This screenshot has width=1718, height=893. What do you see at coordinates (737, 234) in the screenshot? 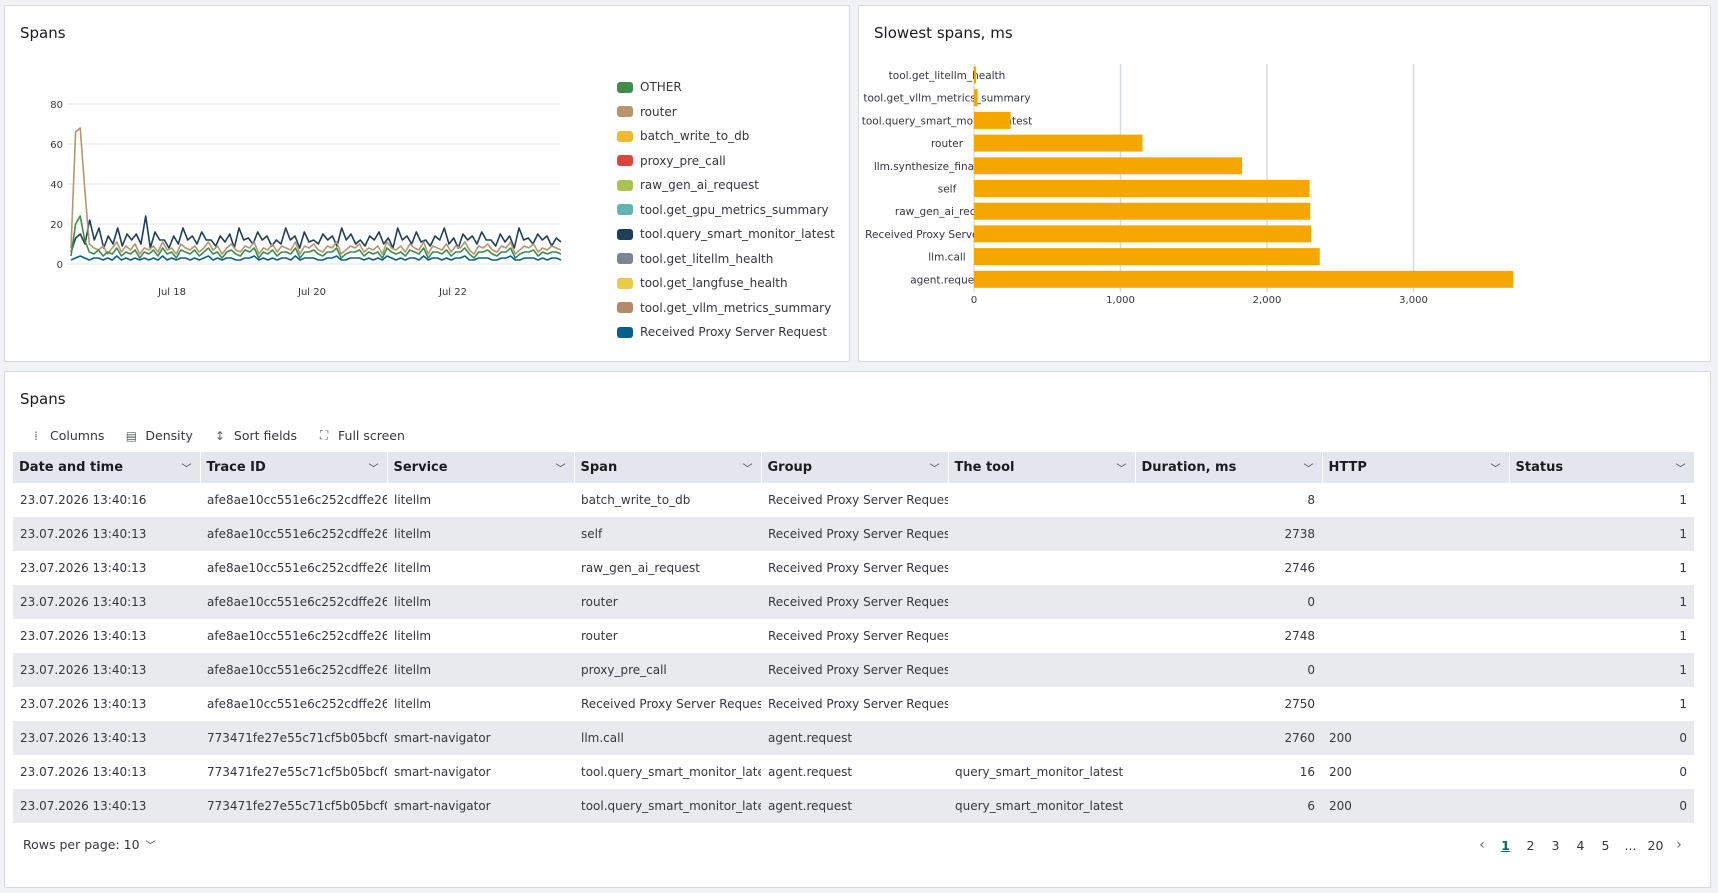
I see `legend-label: tool.query_smart_monitor_latest` at bounding box center [737, 234].